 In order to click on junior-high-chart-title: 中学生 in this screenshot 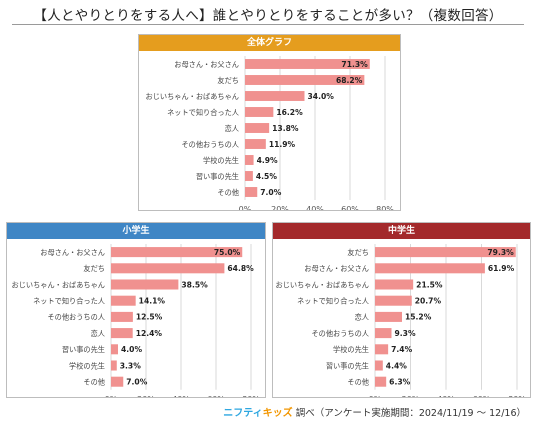, I will do `click(401, 231)`.